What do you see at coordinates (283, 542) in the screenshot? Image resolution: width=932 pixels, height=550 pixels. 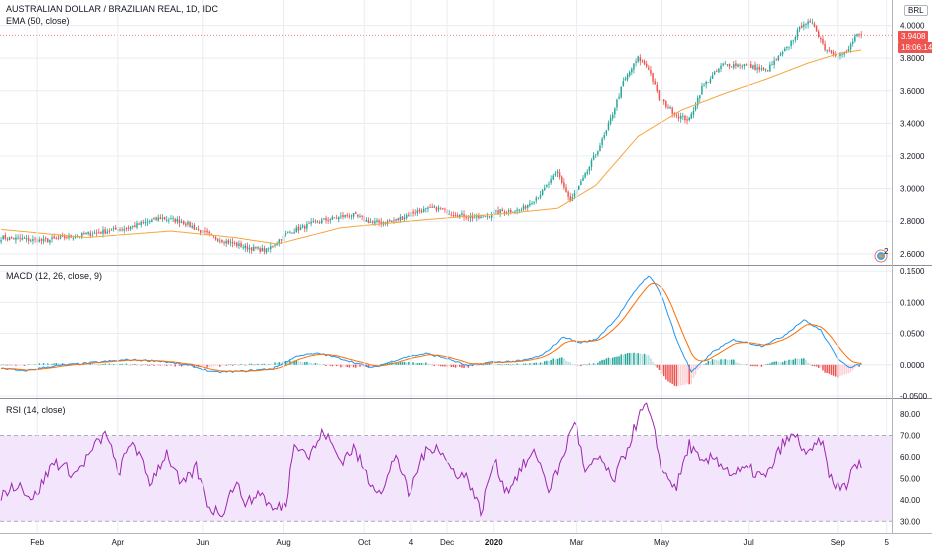 I see `time-axis-label: Aug` at bounding box center [283, 542].